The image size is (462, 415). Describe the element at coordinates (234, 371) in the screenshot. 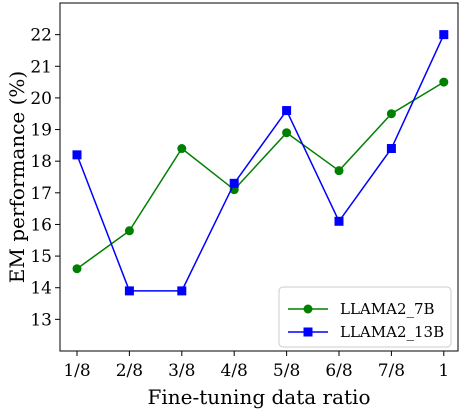

I see `x-tick-label: 4/8` at that location.